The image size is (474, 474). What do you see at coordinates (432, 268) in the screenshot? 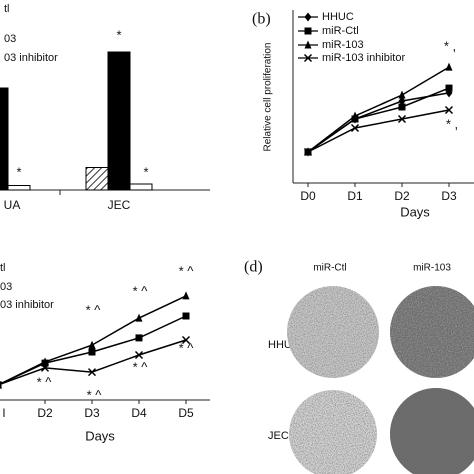
I see `column-label: miR-103` at bounding box center [432, 268].